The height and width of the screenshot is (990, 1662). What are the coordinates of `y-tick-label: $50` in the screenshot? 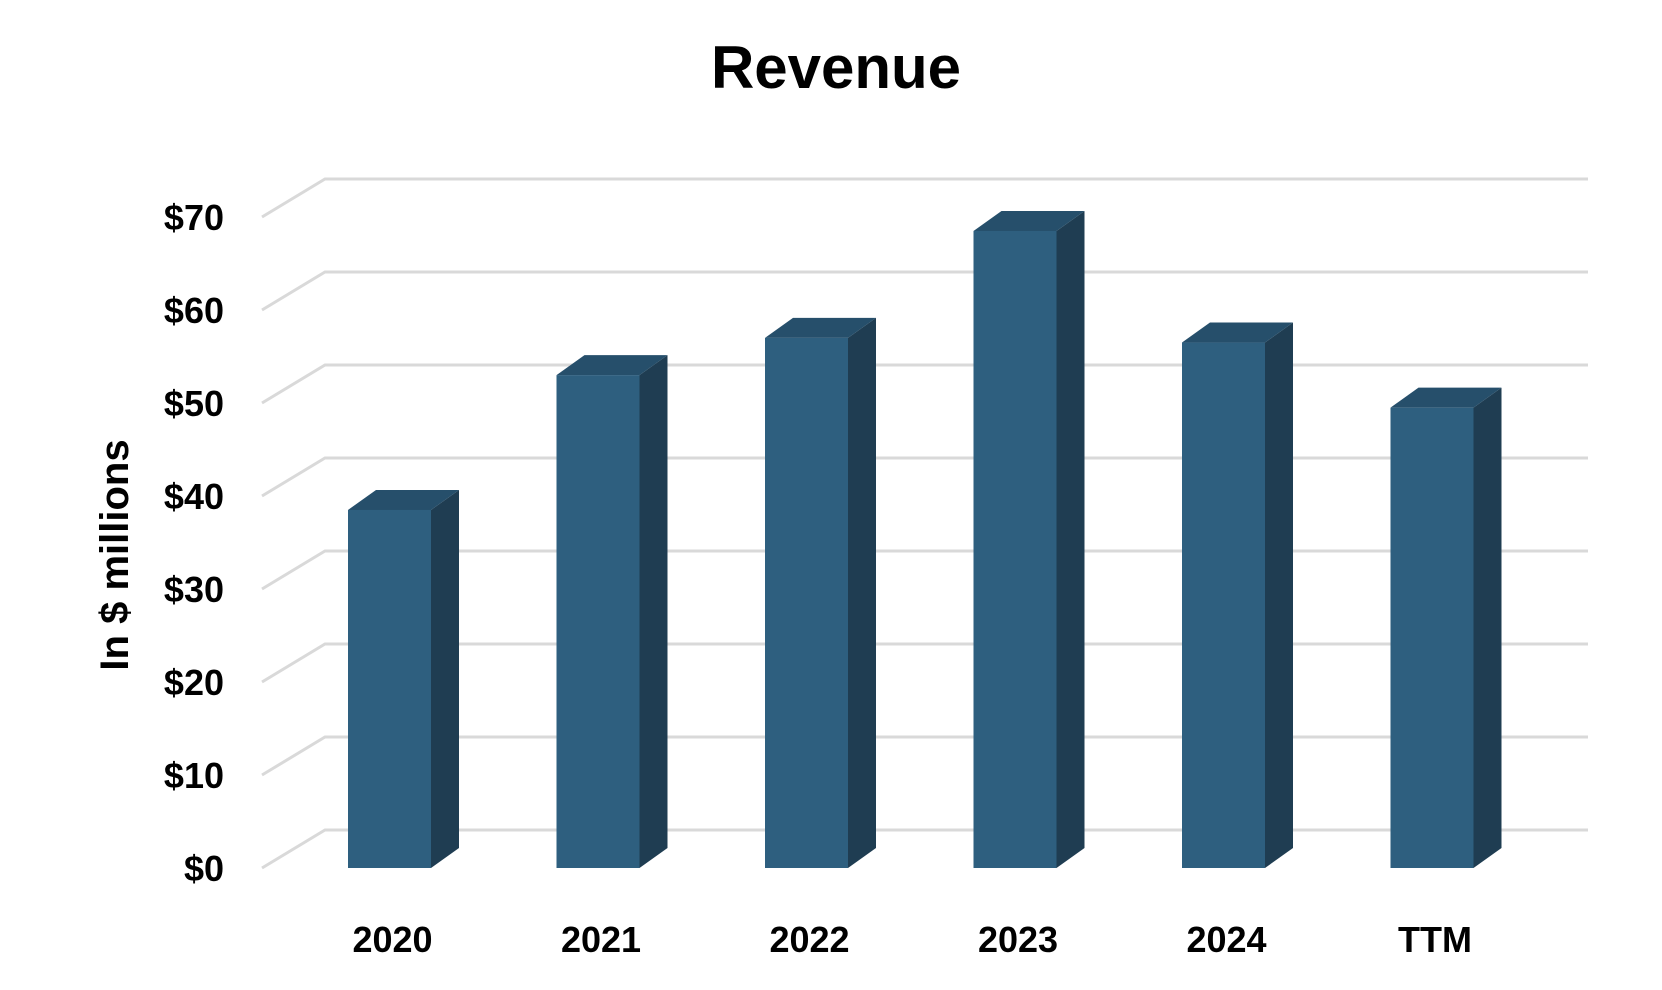 It's located at (194, 403).